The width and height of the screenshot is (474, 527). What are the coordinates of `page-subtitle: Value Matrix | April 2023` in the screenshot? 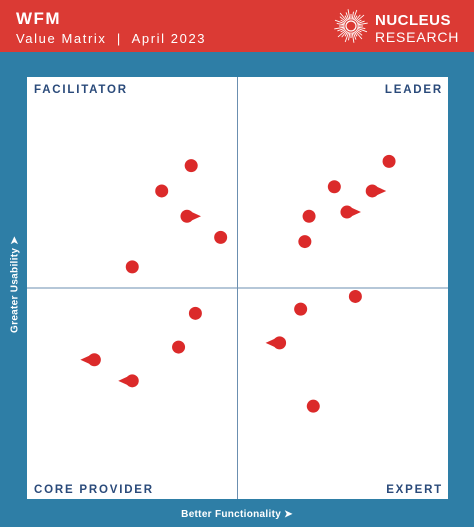 It's located at (111, 38).